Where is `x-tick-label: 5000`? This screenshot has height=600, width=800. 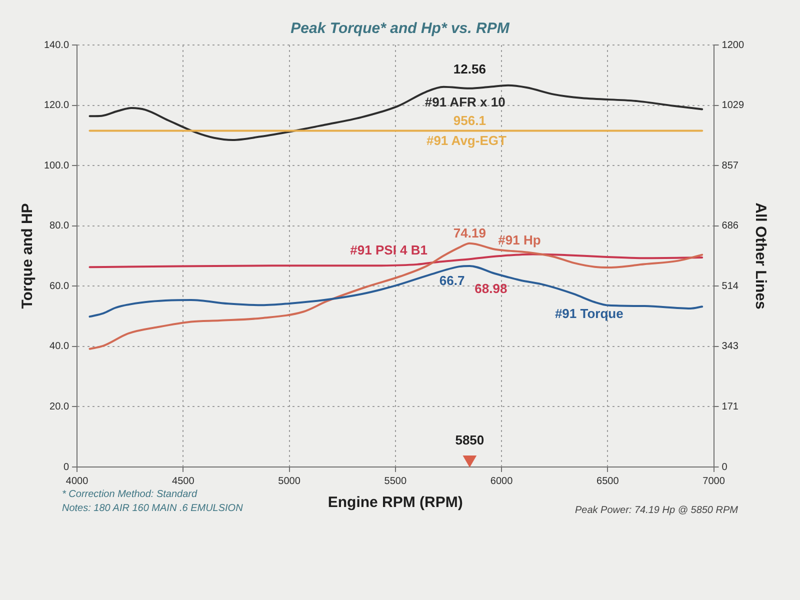 x-tick-label: 5000 is located at coordinates (289, 481).